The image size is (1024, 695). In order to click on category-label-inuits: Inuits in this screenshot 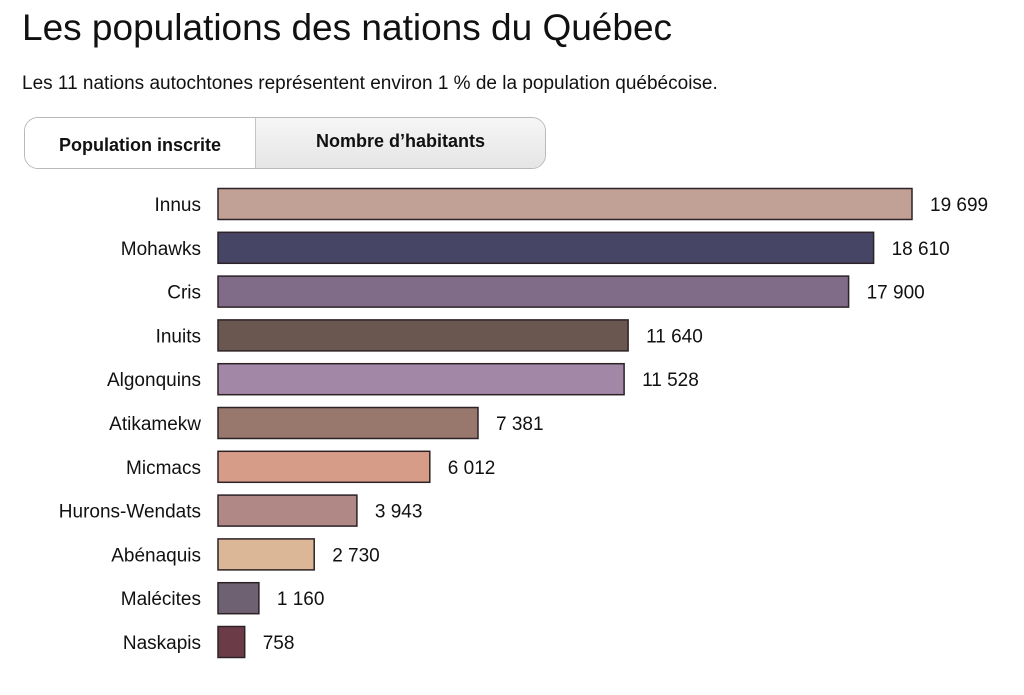, I will do `click(178, 336)`.